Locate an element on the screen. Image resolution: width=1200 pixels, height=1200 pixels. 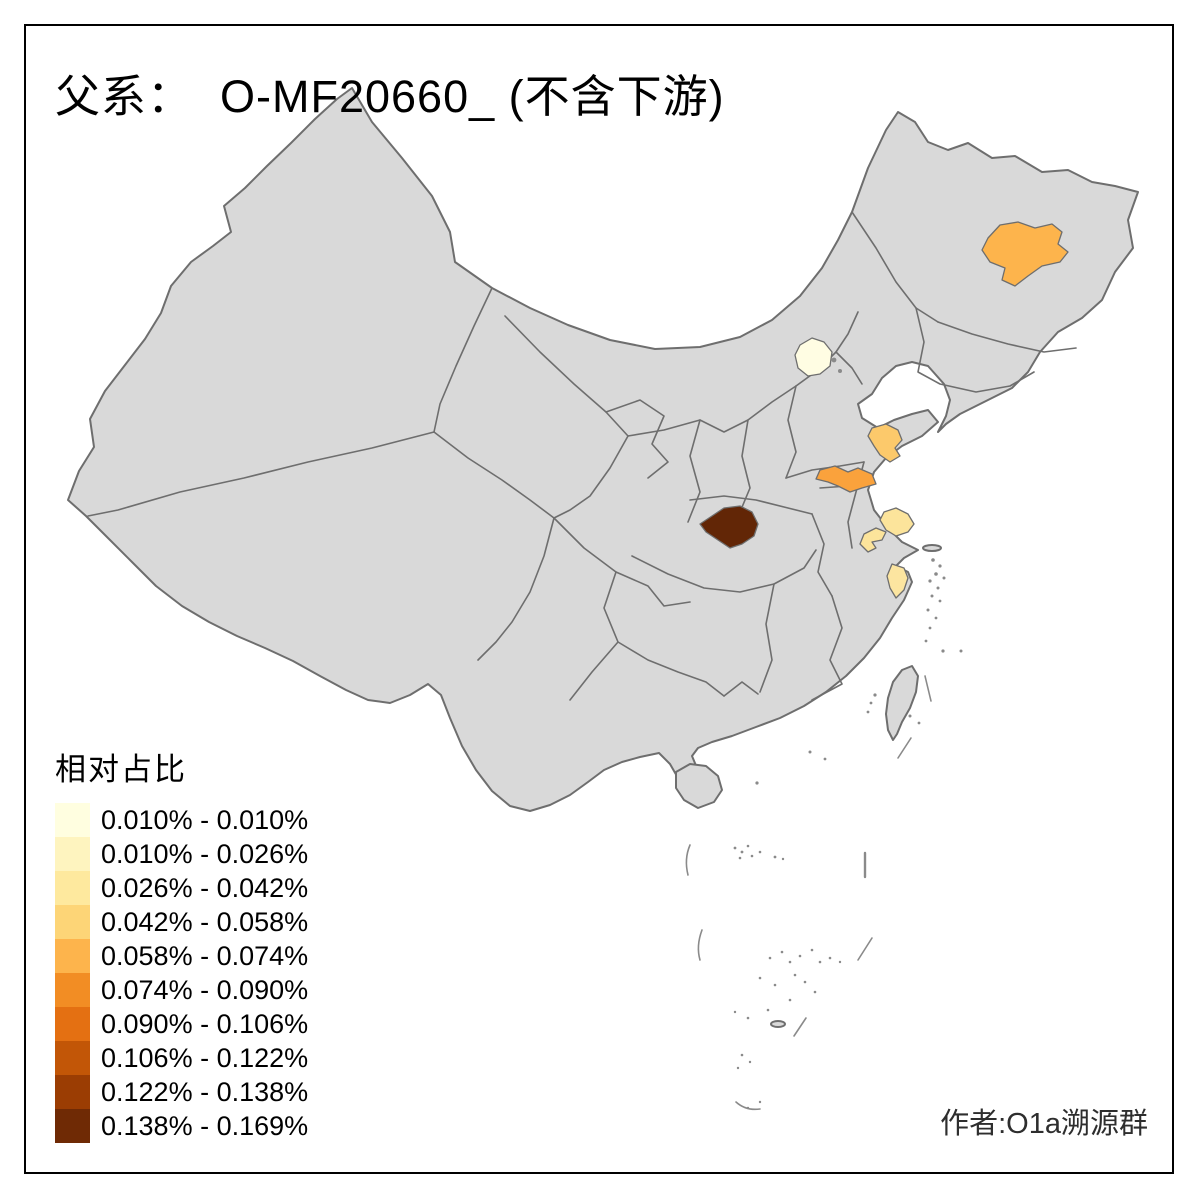
legend-item: 0.058% - 0.074% is located at coordinates (181, 956).